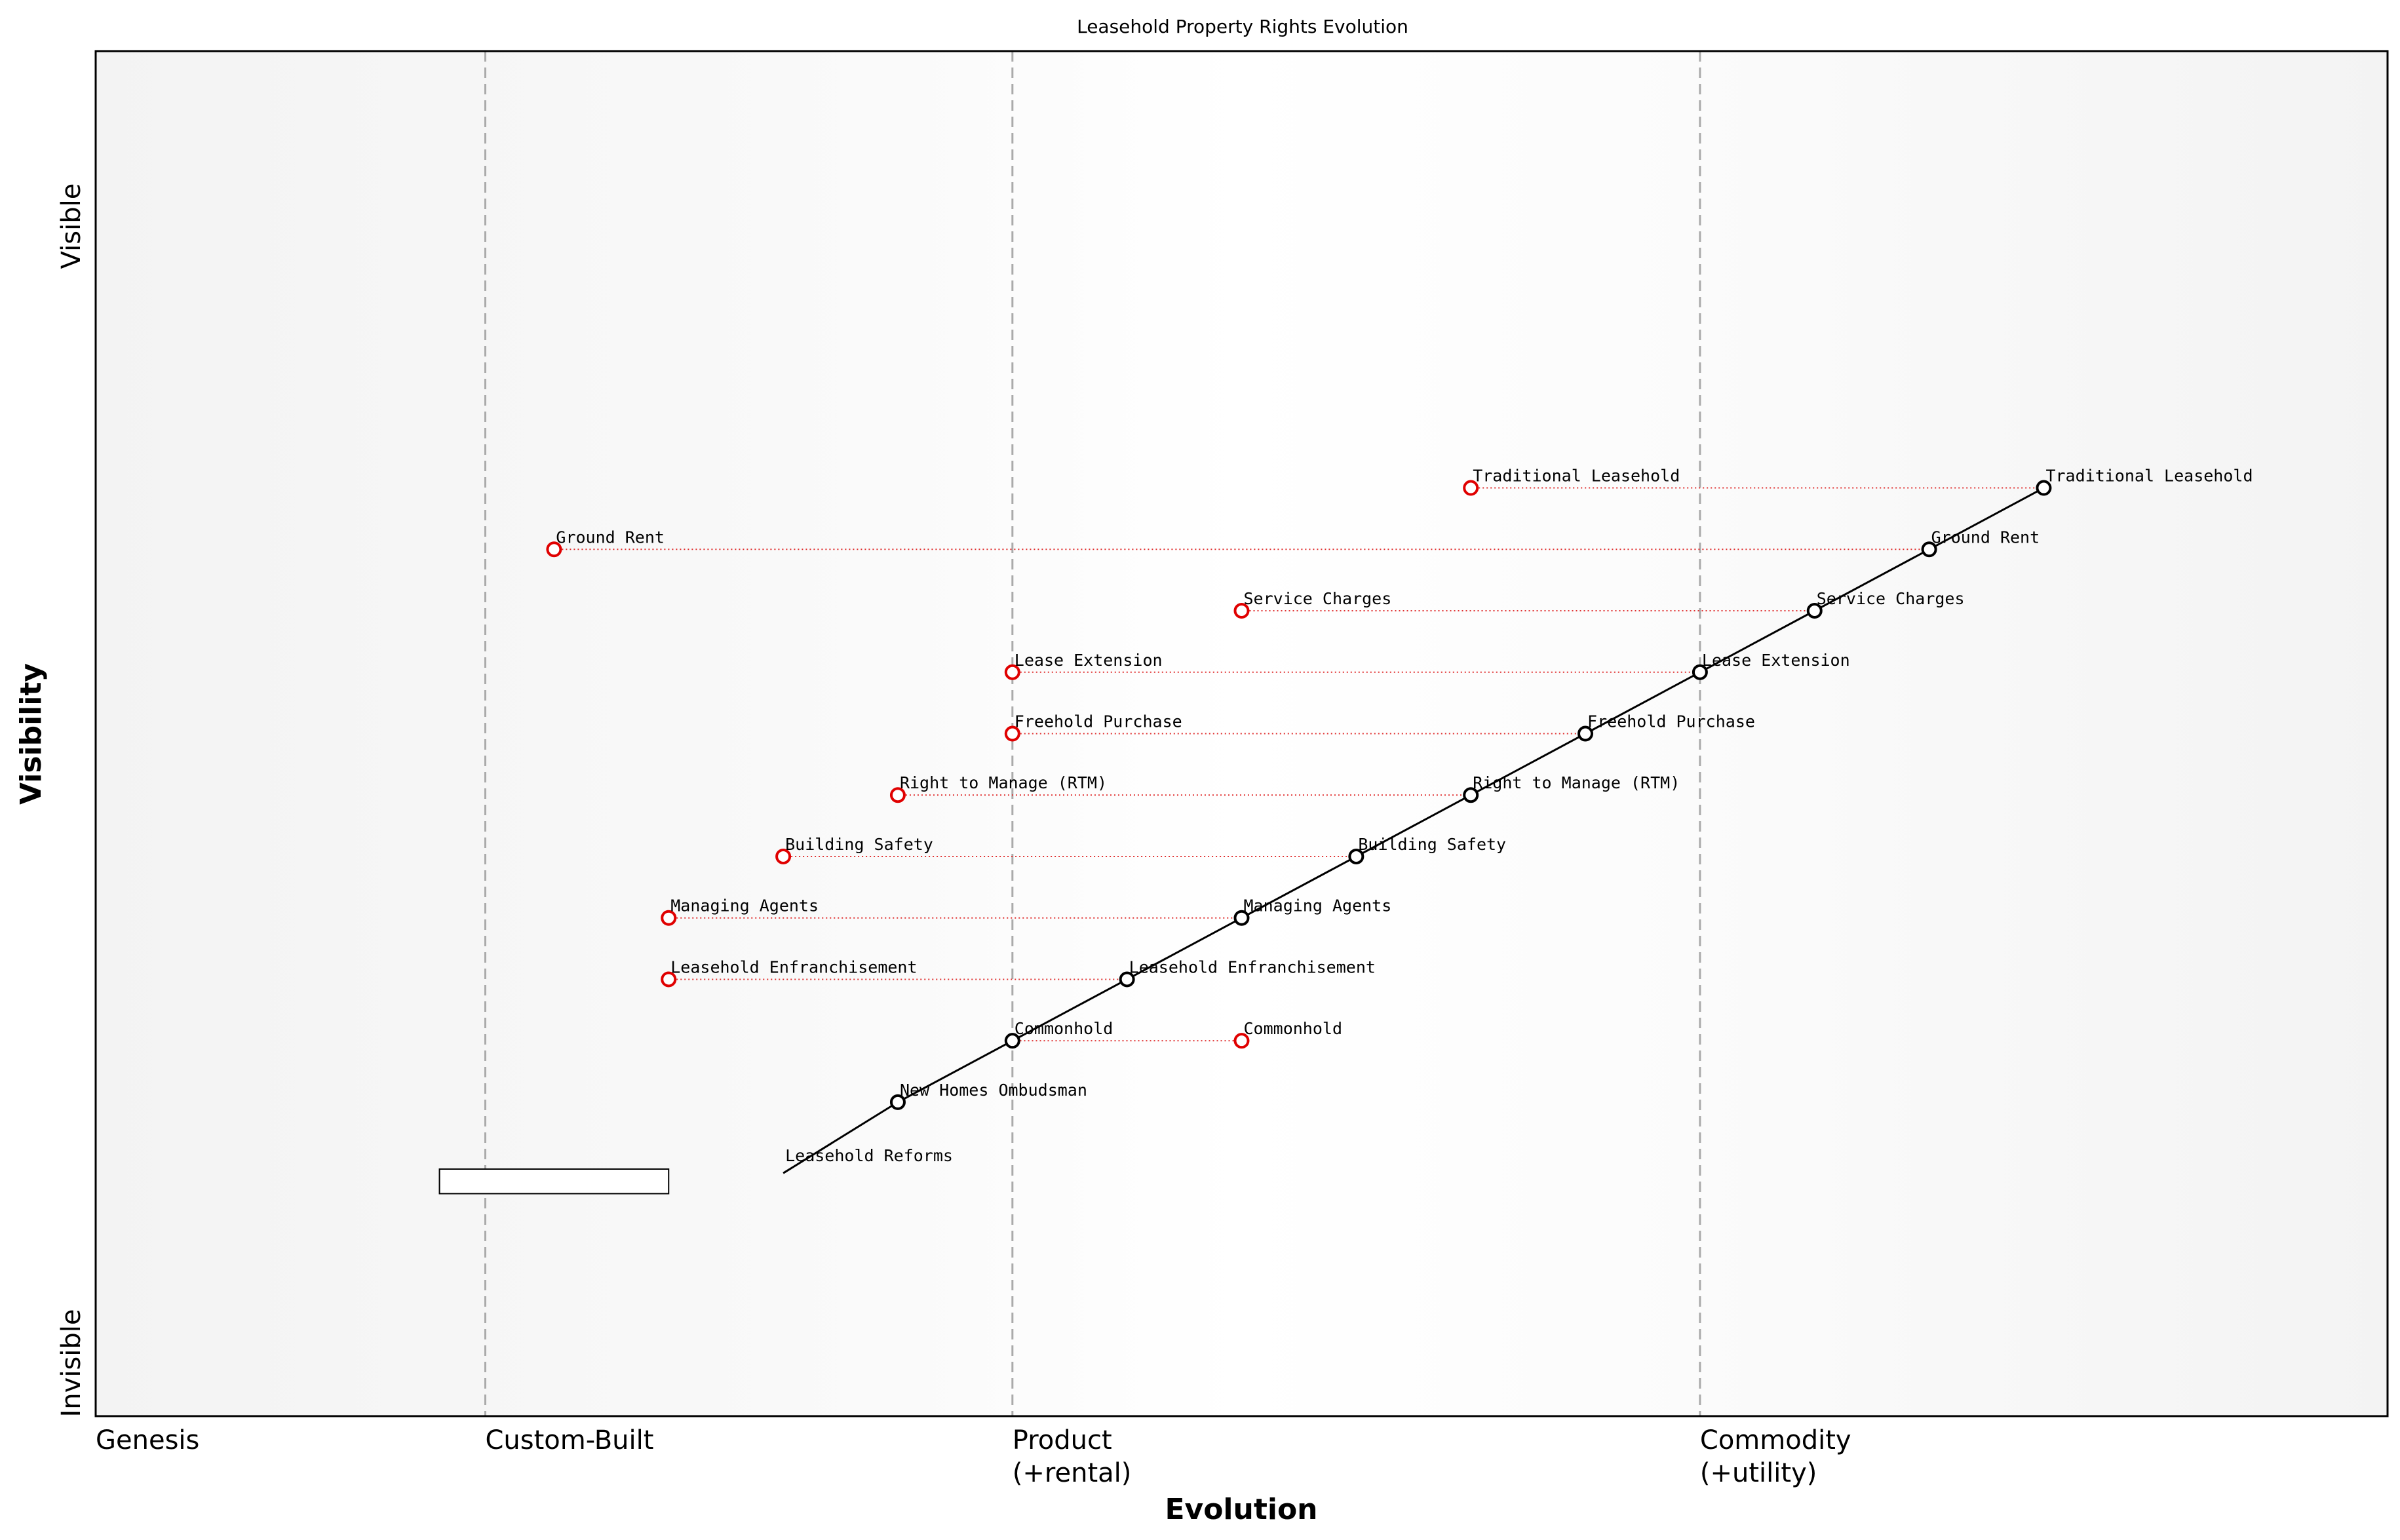 This screenshot has width=2400, height=1540. Describe the element at coordinates (71, 226) in the screenshot. I see `visibility-top-label: Visible` at that location.